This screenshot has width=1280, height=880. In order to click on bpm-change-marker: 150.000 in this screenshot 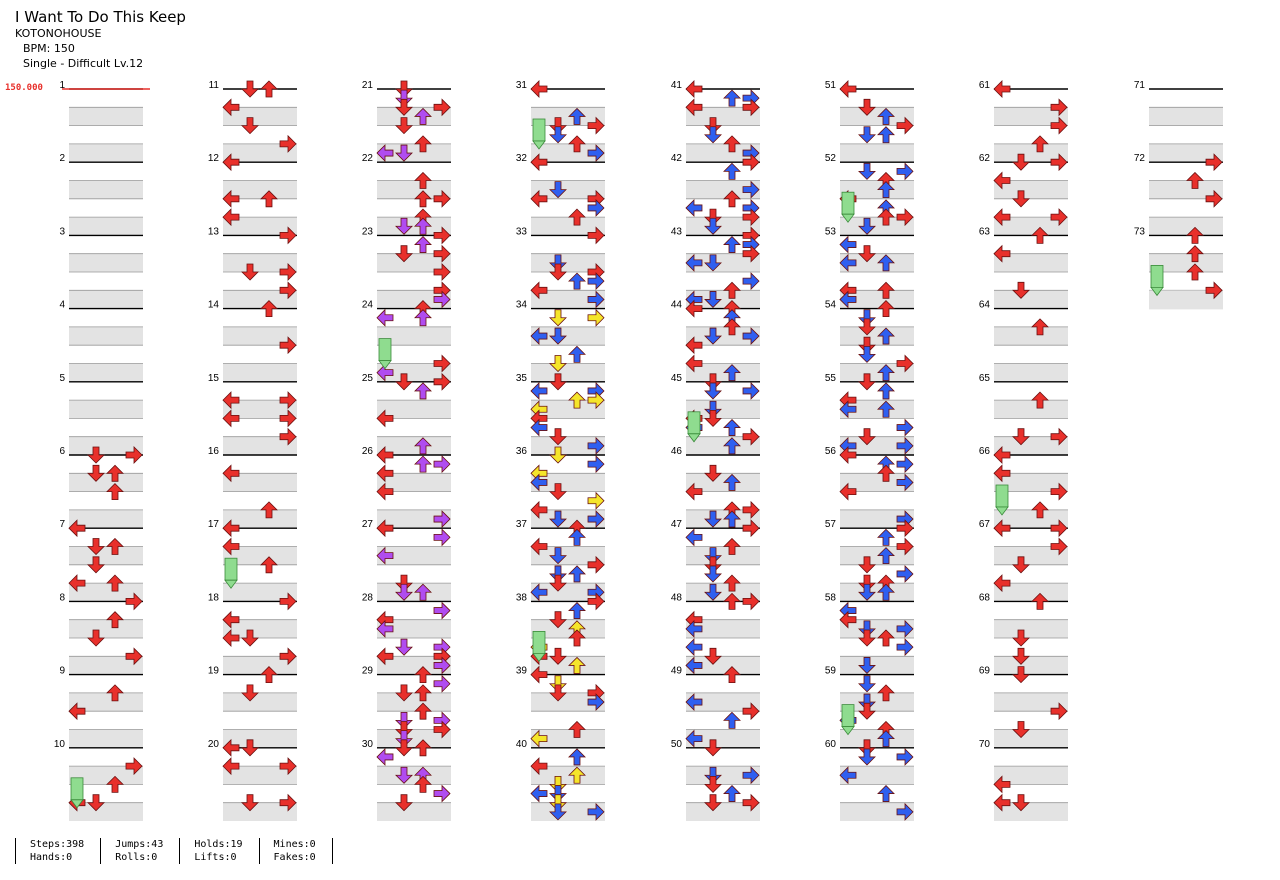, I will do `click(24, 88)`.